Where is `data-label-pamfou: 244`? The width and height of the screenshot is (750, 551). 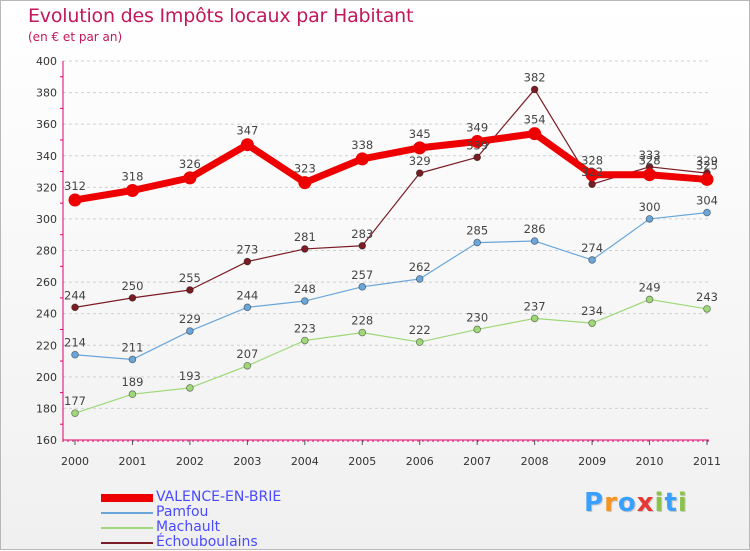 data-label-pamfou: 244 is located at coordinates (247, 295).